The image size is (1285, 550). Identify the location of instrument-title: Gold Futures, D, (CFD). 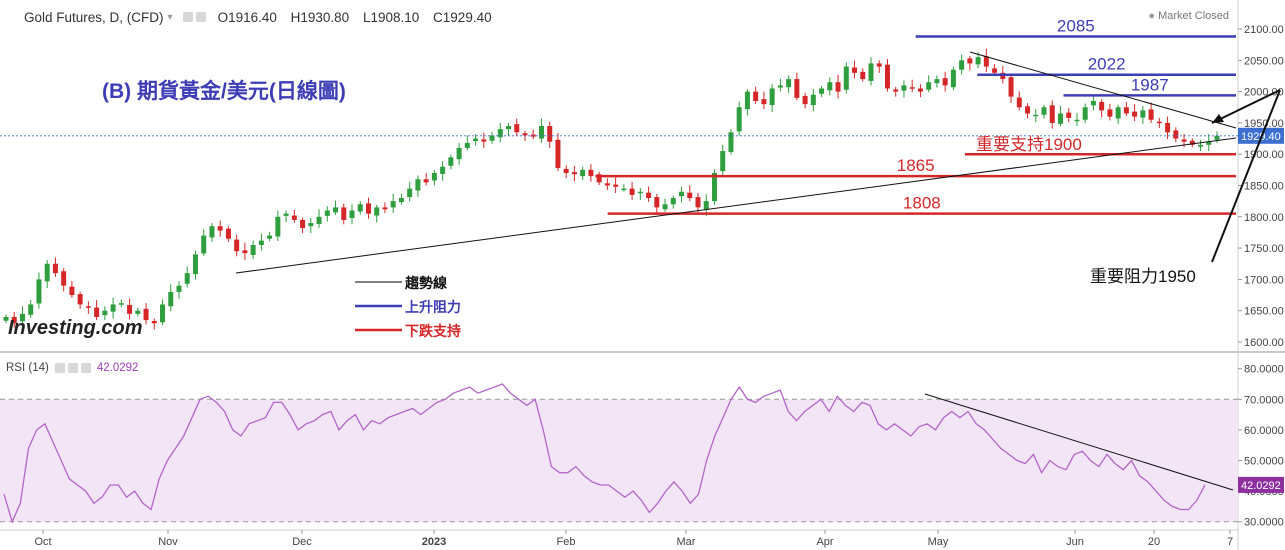
(94, 17).